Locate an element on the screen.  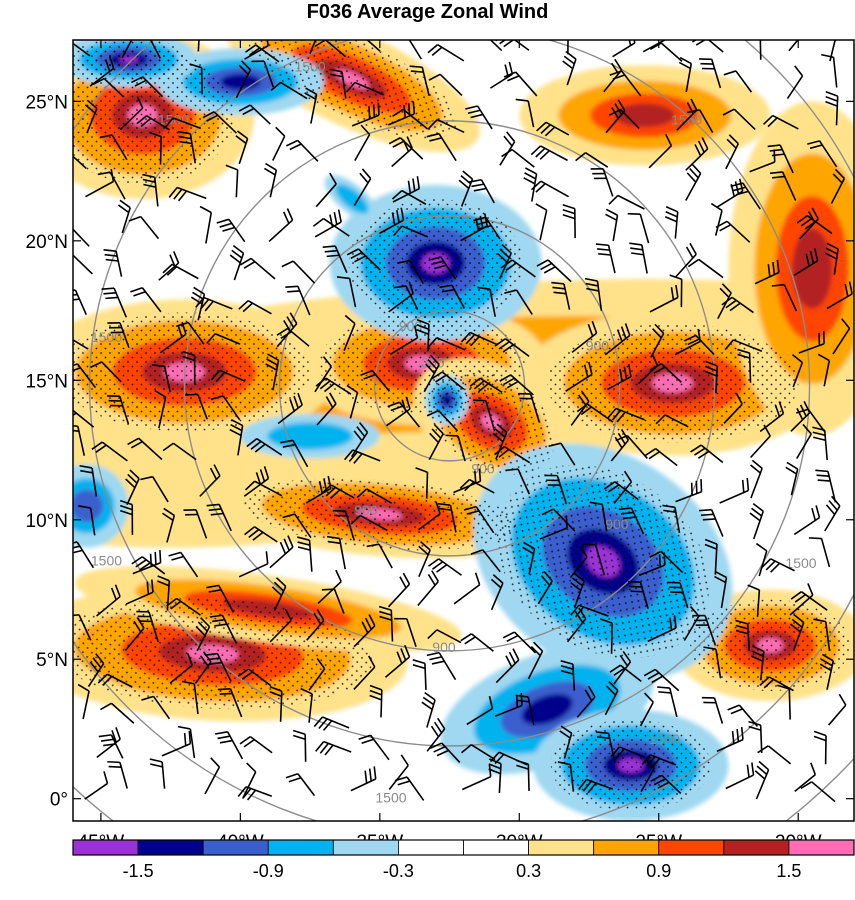
y-tick-label: 20°N is located at coordinates (47, 242).